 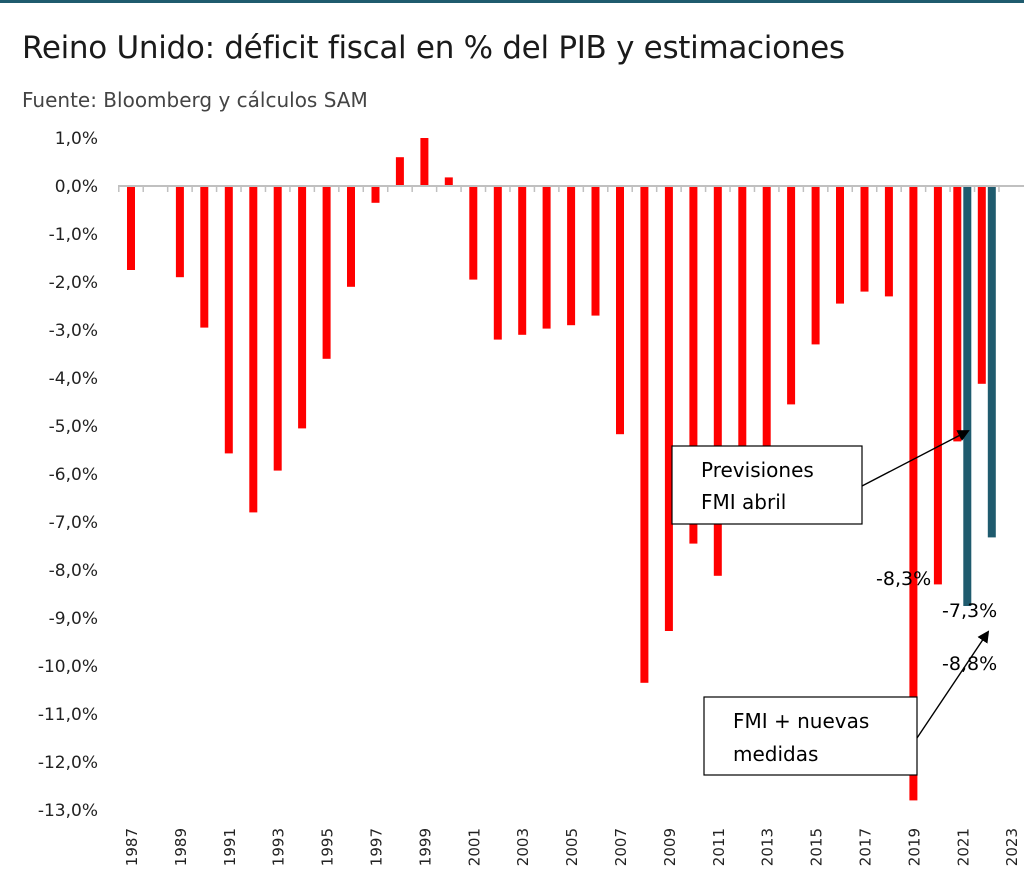 What do you see at coordinates (326, 272) in the screenshot?
I see `bar-1995` at bounding box center [326, 272].